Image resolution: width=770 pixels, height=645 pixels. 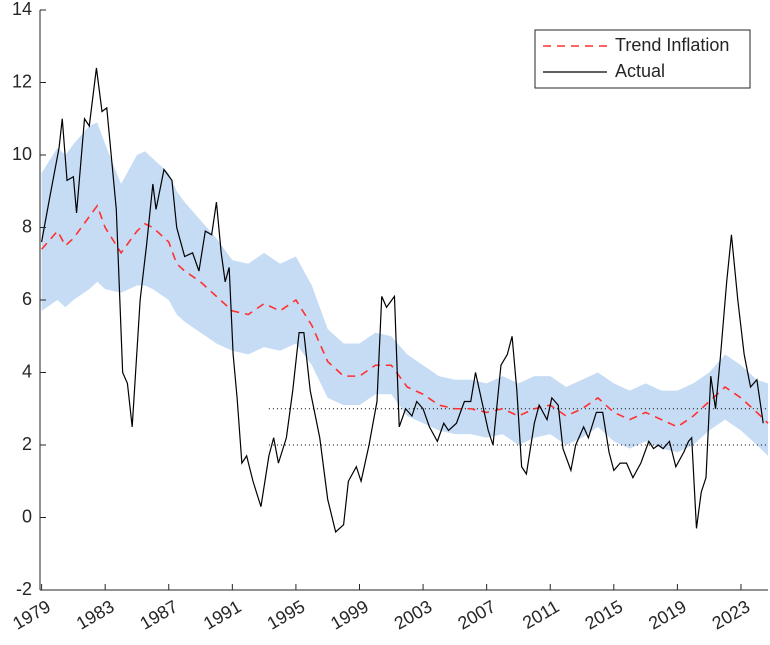 What do you see at coordinates (541, 614) in the screenshot?
I see `x-tick-label: 2011` at bounding box center [541, 614].